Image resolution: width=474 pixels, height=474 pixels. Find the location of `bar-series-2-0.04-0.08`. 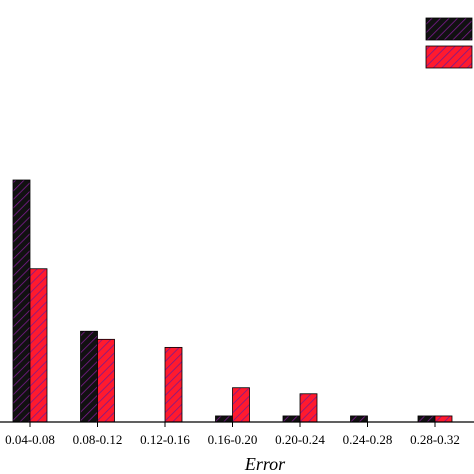

bar-series-2-0.04-0.08 is located at coordinates (38, 345).